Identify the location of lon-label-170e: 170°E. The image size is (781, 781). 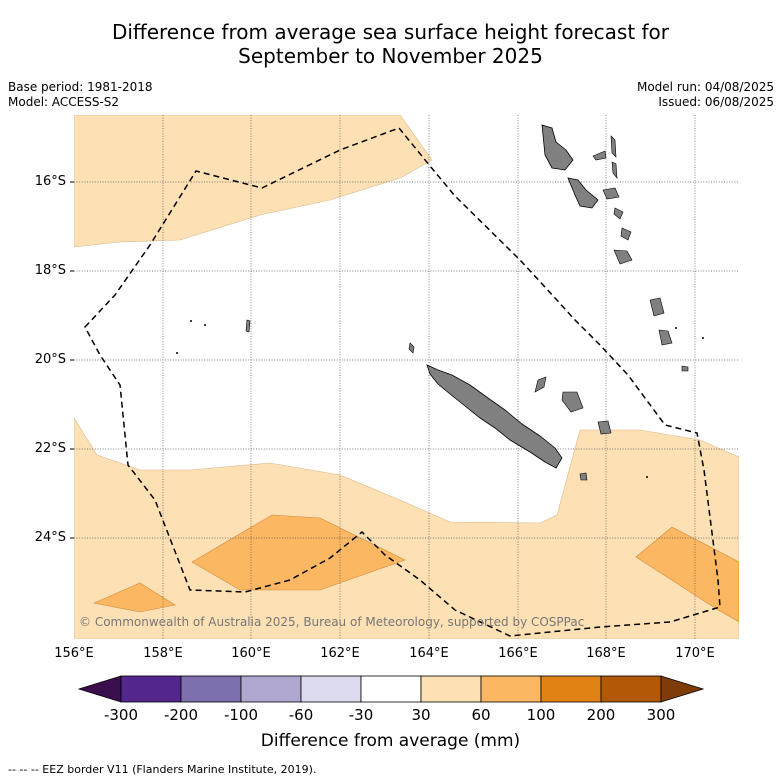
(695, 653).